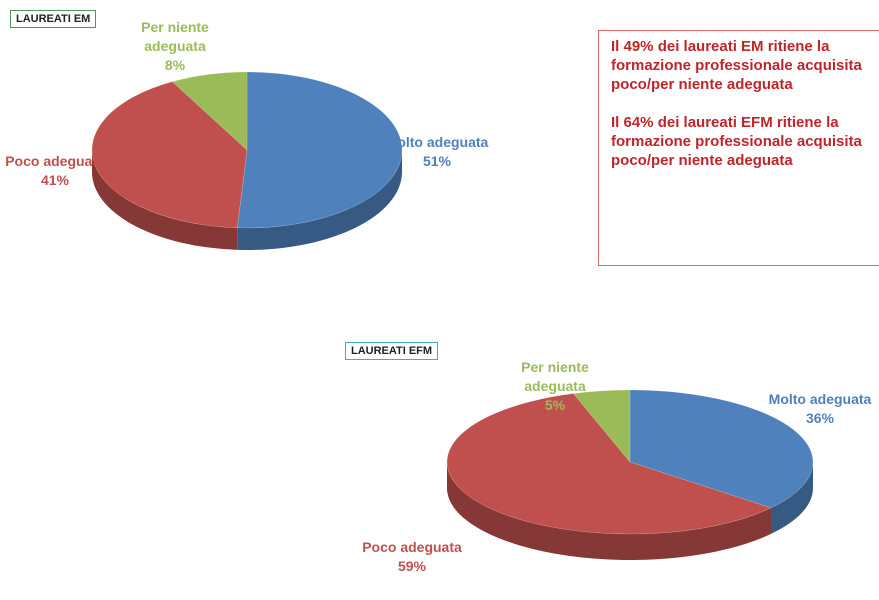  Describe the element at coordinates (412, 557) in the screenshot. I see `slice-label: Poco adeguata 59%` at that location.